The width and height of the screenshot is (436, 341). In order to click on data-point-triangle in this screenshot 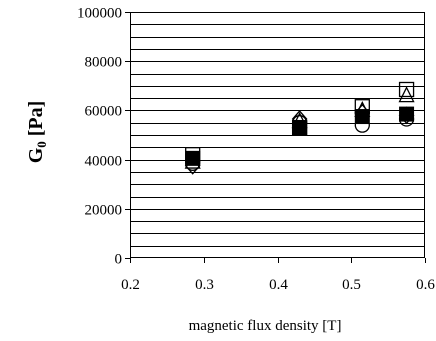, I will do `click(406, 94)`.